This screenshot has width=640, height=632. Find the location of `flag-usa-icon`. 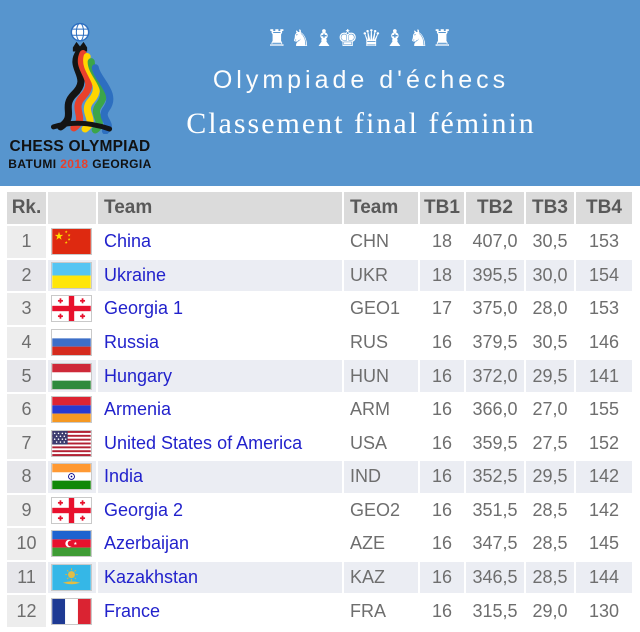

flag-usa-icon is located at coordinates (71, 443).